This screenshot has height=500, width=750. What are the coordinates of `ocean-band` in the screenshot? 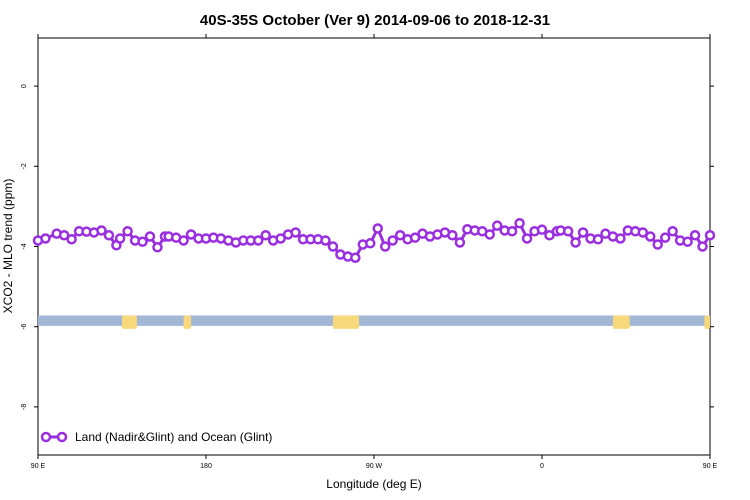 It's located at (374, 320).